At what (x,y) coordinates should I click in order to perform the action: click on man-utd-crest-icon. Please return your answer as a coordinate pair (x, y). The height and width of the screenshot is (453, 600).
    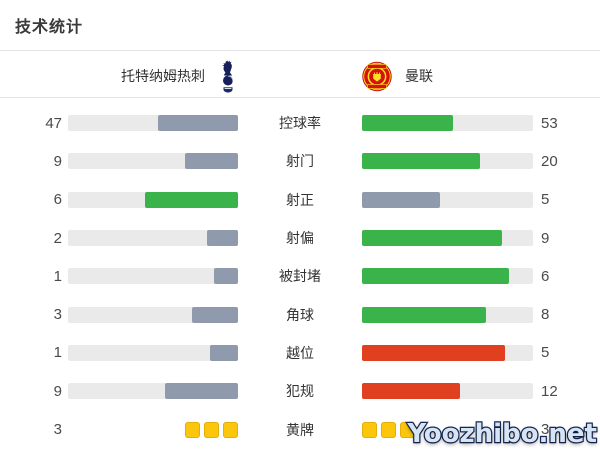
    Looking at the image, I should click on (377, 76).